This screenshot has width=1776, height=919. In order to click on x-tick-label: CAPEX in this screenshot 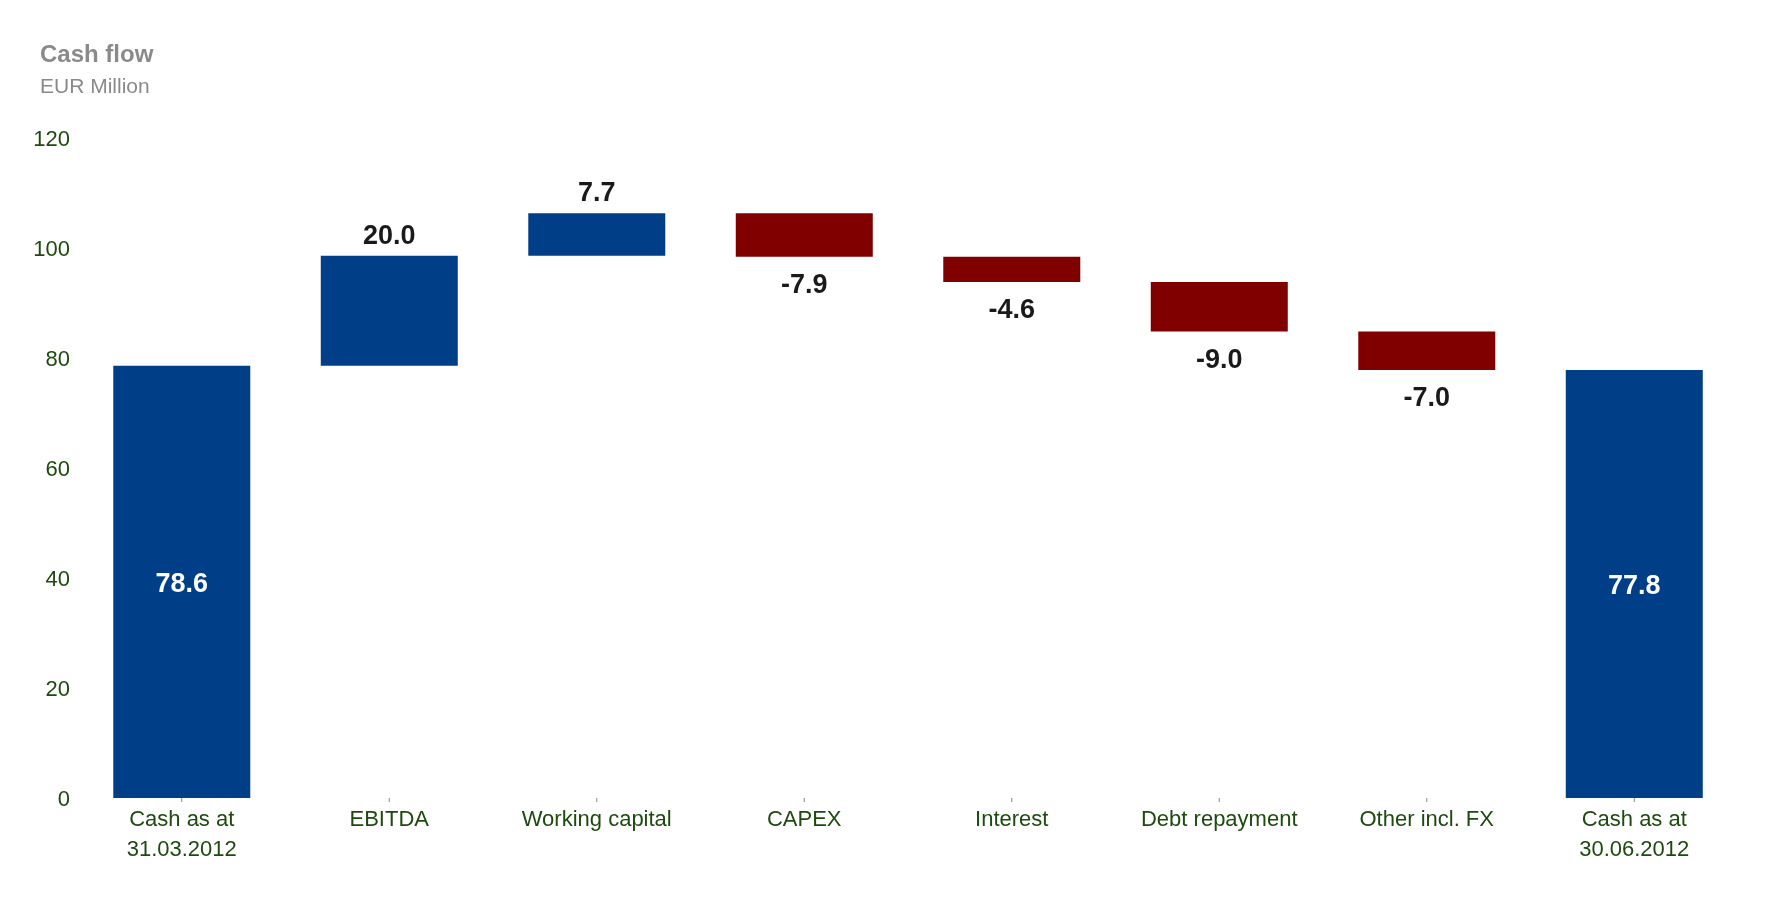, I will do `click(804, 818)`.